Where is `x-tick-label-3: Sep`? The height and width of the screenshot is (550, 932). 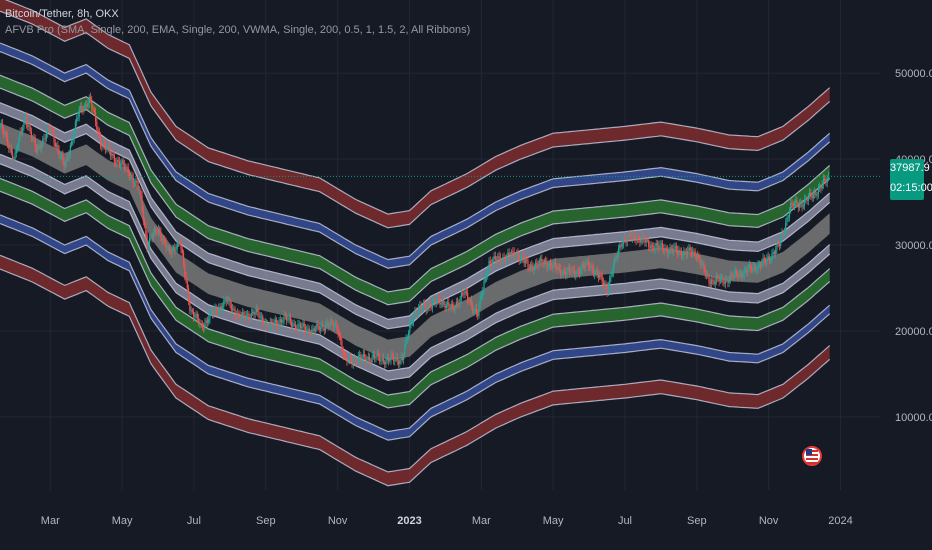 x-tick-label-3: Sep is located at coordinates (266, 521).